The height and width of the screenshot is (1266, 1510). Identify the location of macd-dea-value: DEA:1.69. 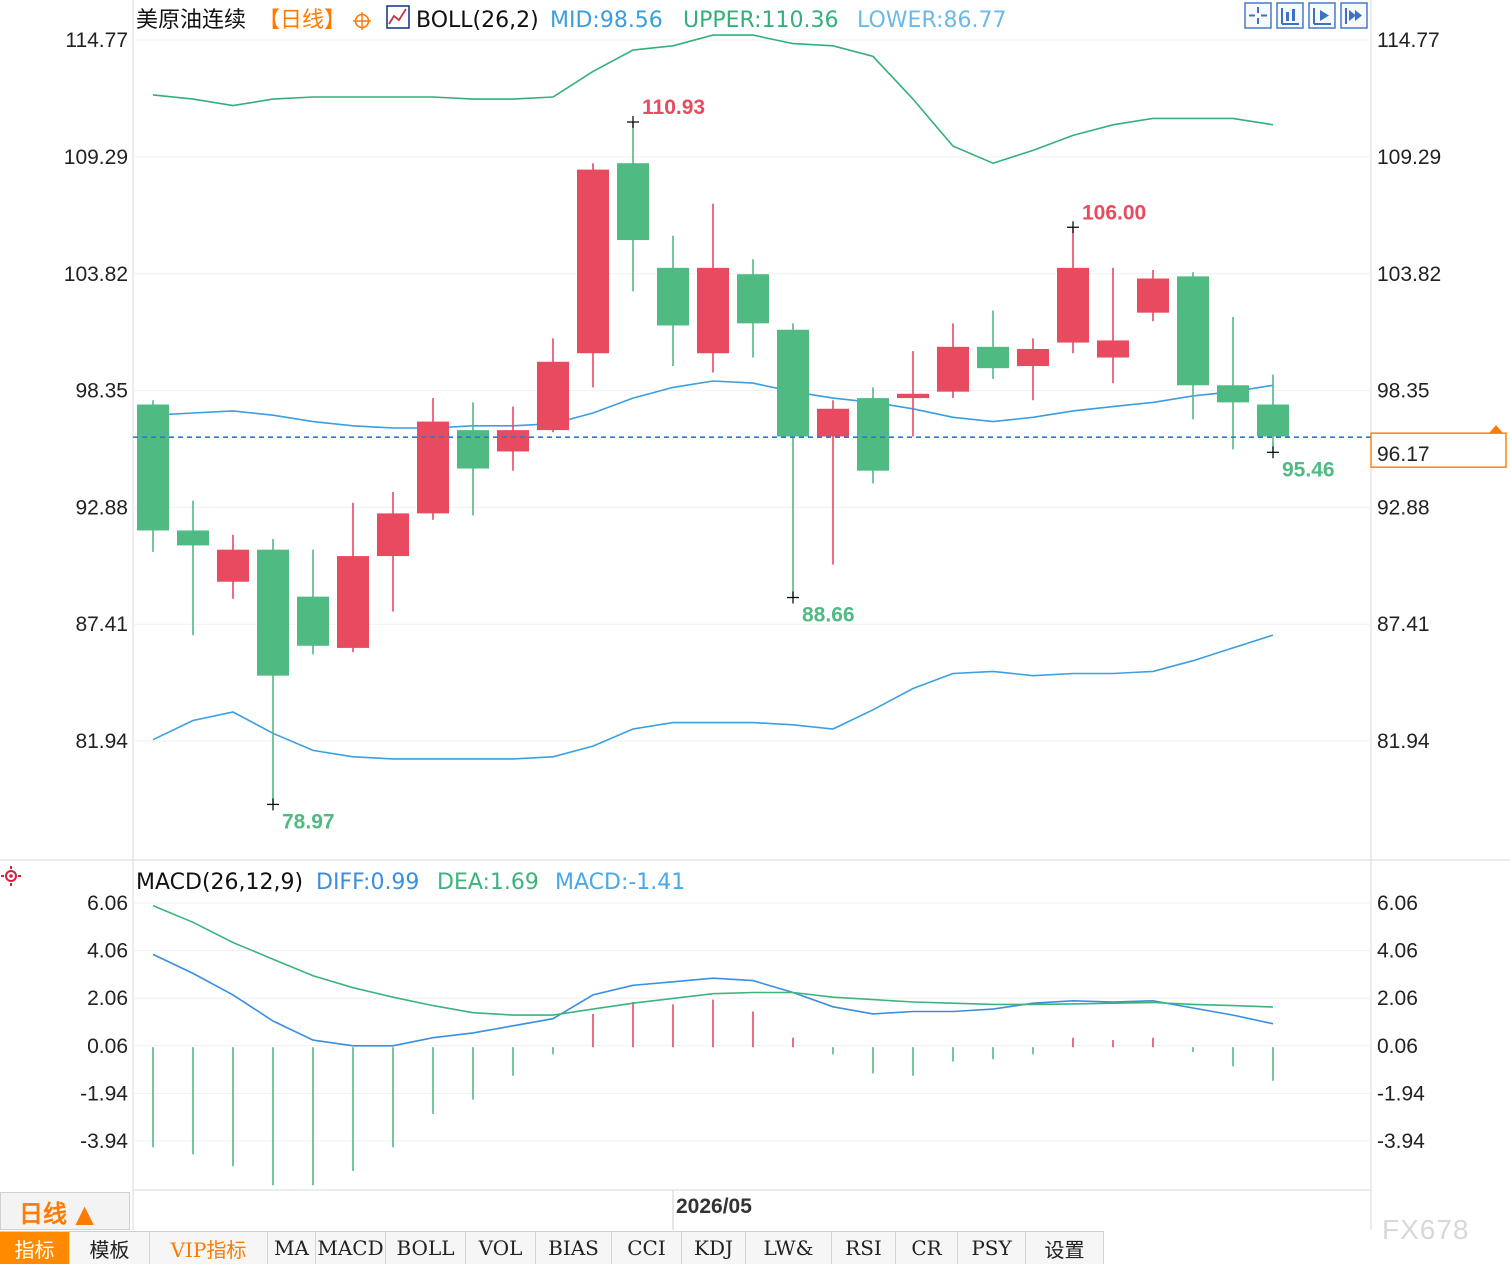
(488, 882).